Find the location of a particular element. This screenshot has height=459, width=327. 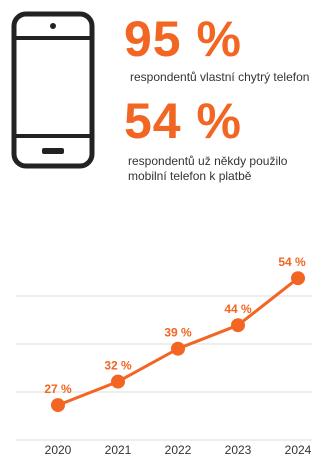

x-tick-label: 2023 is located at coordinates (238, 450).